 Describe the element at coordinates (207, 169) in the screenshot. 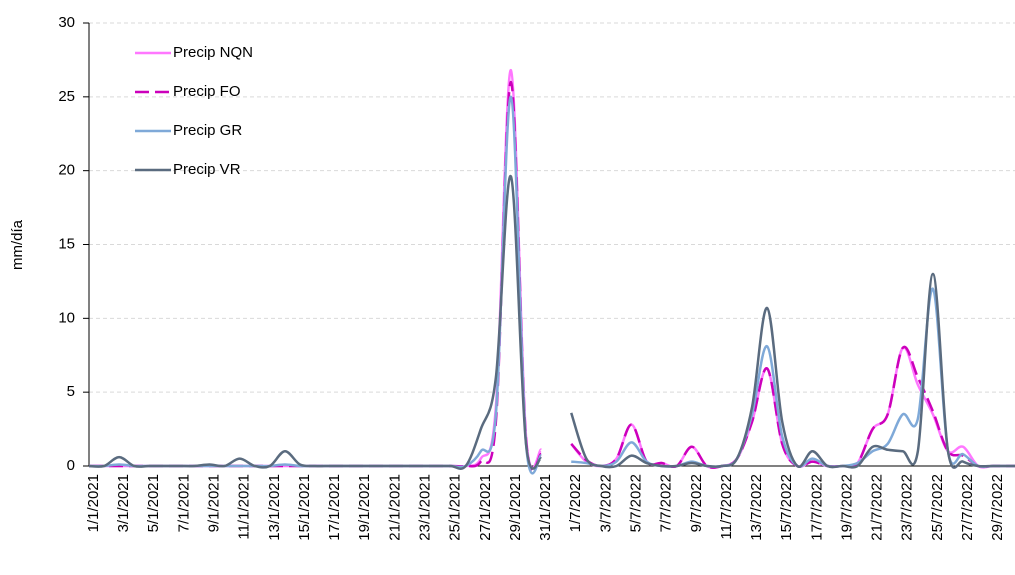

I see `legend-label: Precip VR` at that location.